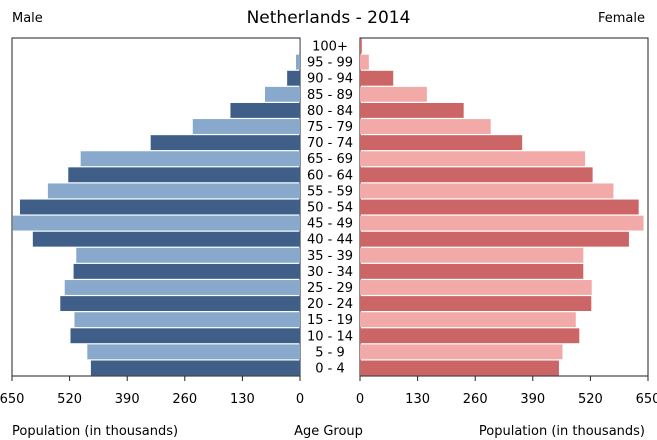 The width and height of the screenshot is (657, 440). Describe the element at coordinates (330, 320) in the screenshot. I see `age-group-label: 15 - 19` at that location.